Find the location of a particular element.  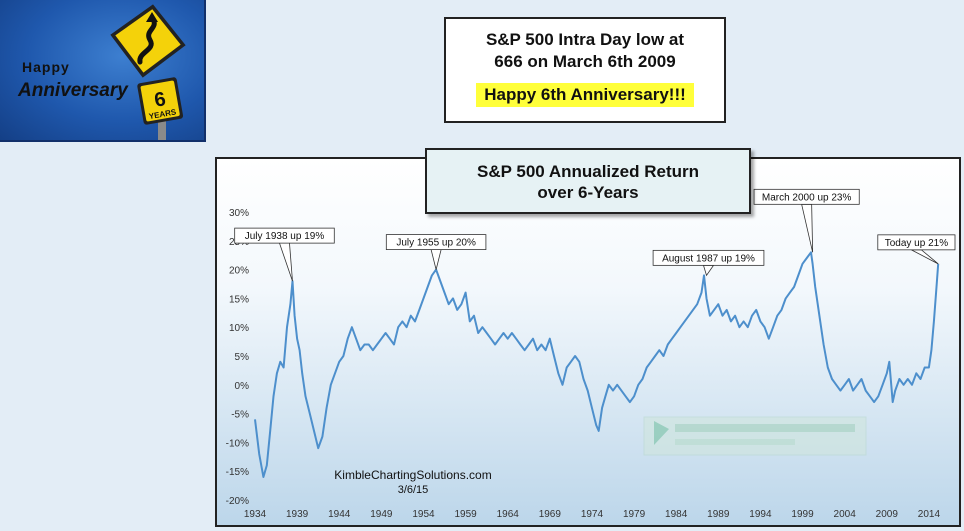

annotation-callout: July 1955 up 20% is located at coordinates (436, 252).